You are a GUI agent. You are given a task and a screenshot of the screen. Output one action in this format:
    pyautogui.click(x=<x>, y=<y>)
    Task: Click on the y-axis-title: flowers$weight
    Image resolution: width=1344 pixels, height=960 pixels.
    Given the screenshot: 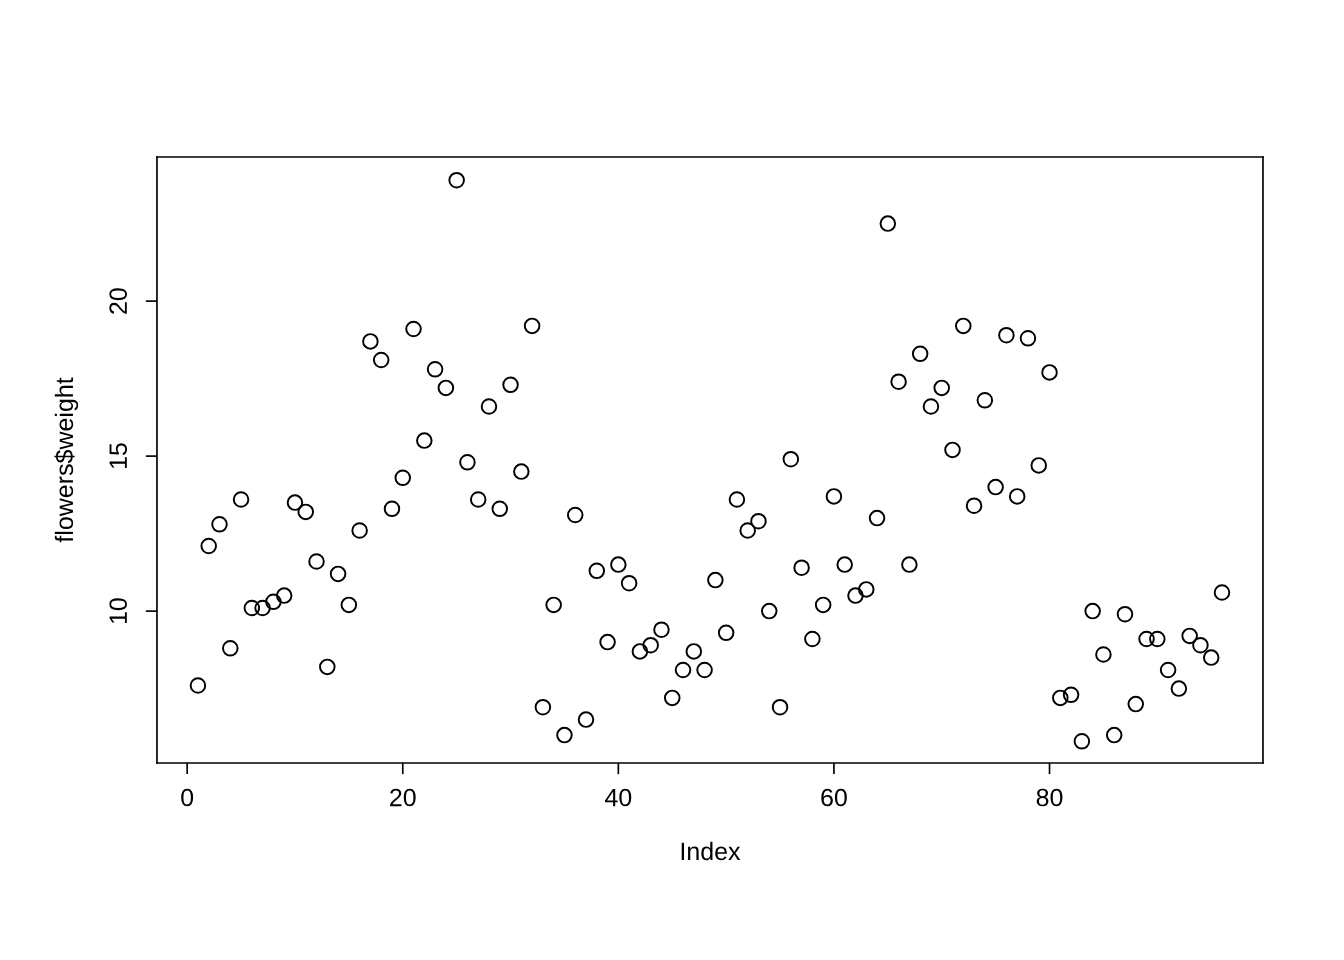 What is the action you would take?
    pyautogui.click(x=66, y=460)
    